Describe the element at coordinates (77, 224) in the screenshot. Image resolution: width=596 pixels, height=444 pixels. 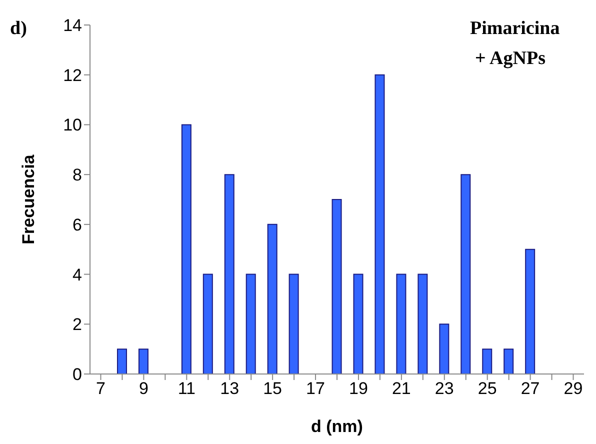
I see `y-tick-label: 6` at that location.